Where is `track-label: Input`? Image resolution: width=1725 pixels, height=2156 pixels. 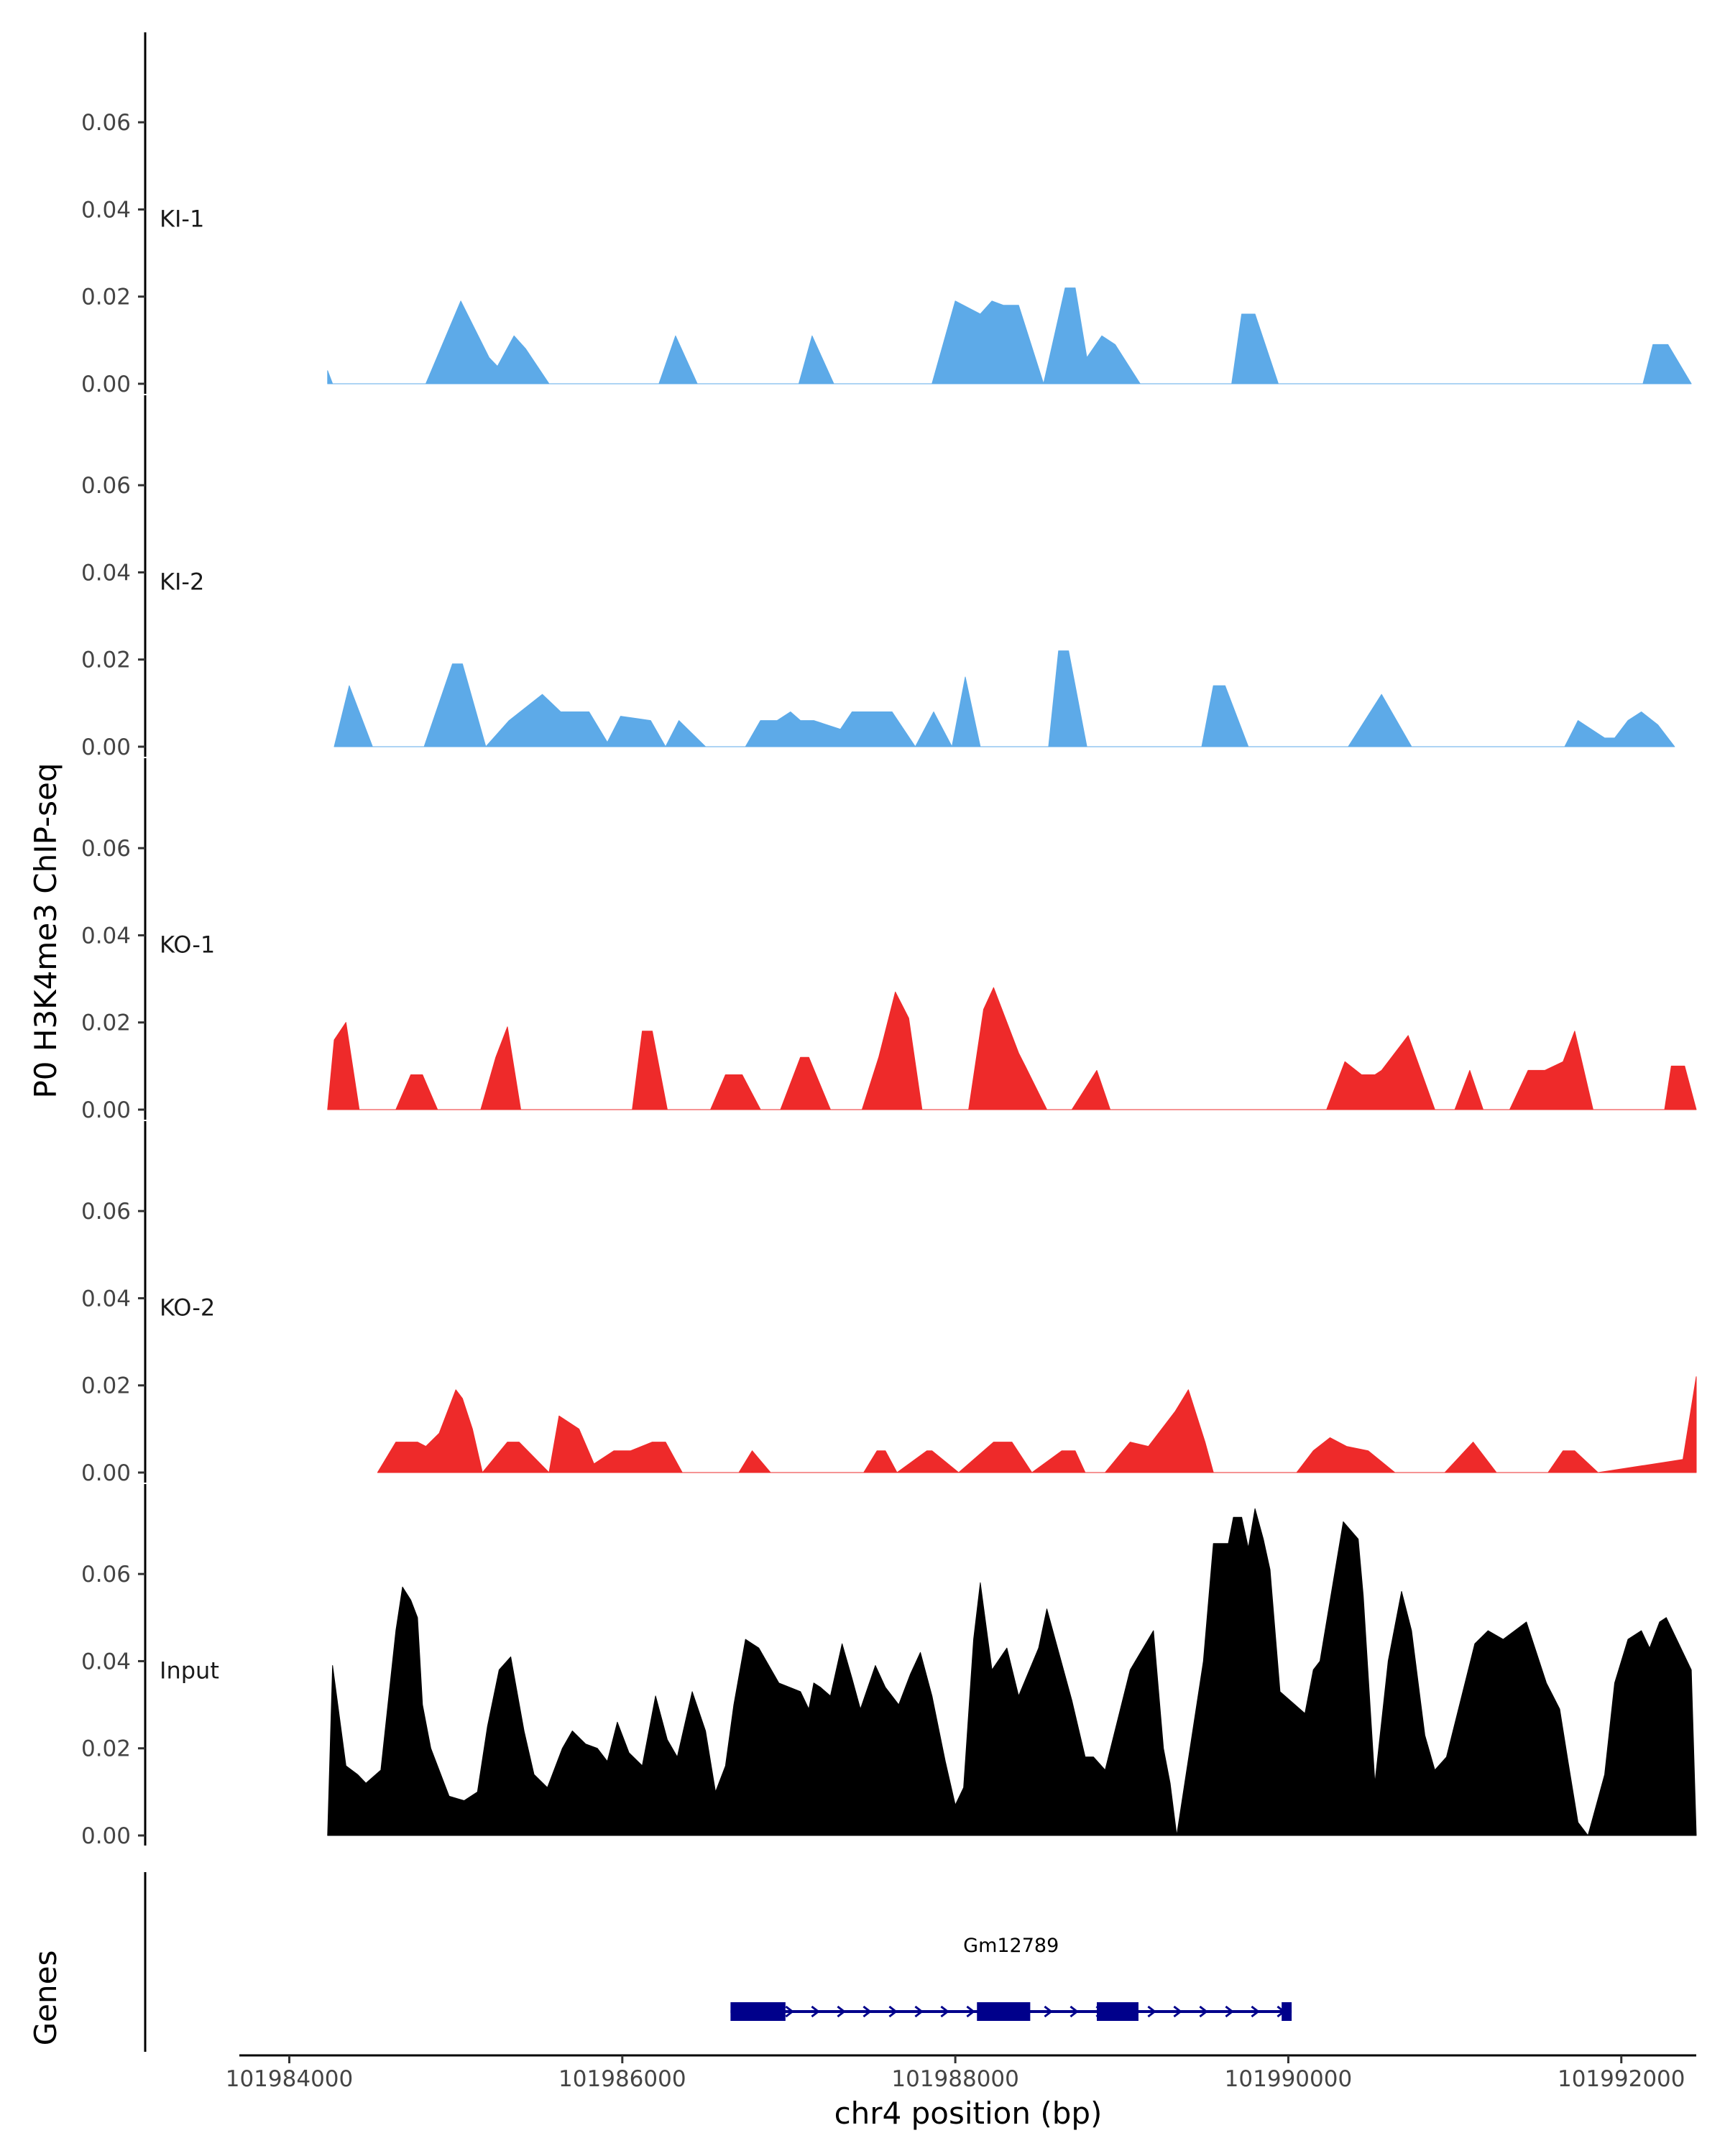
track-label: Input is located at coordinates (189, 1671).